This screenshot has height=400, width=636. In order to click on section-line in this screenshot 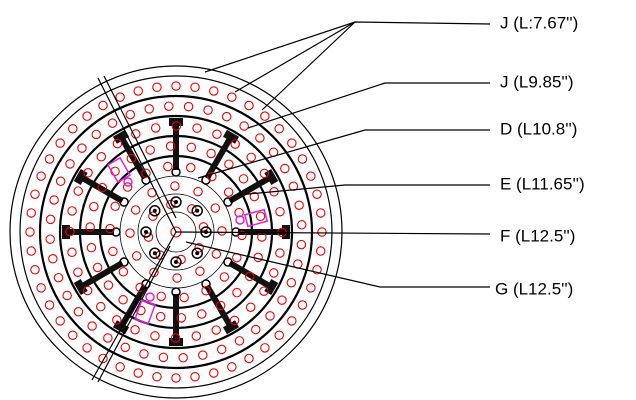, I will do `click(134, 306)`.